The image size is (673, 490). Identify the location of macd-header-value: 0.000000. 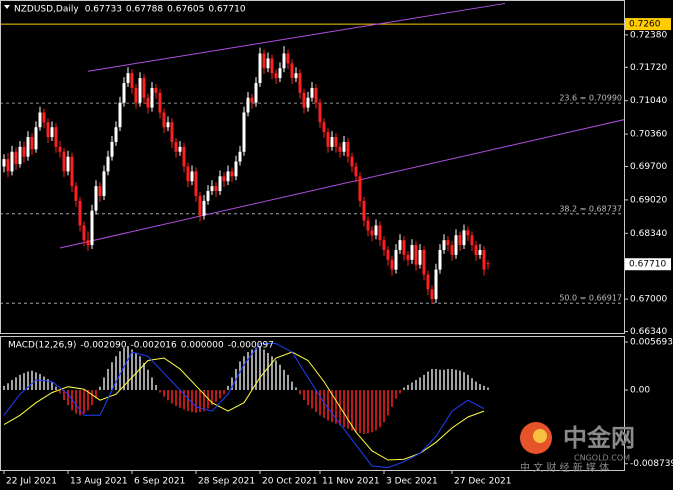
(202, 346).